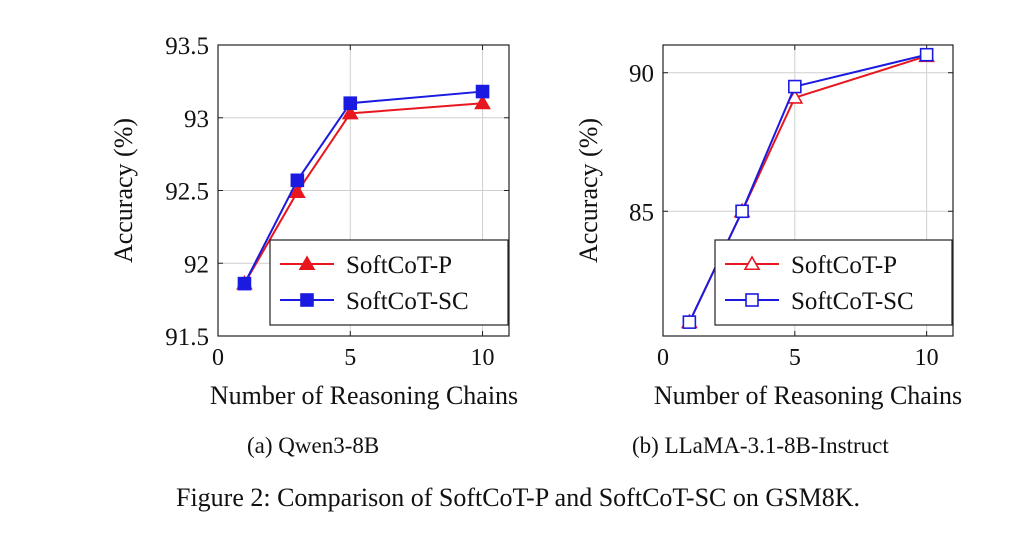 This screenshot has height=546, width=1036. I want to click on y-tick-label: 92.5, so click(187, 192).